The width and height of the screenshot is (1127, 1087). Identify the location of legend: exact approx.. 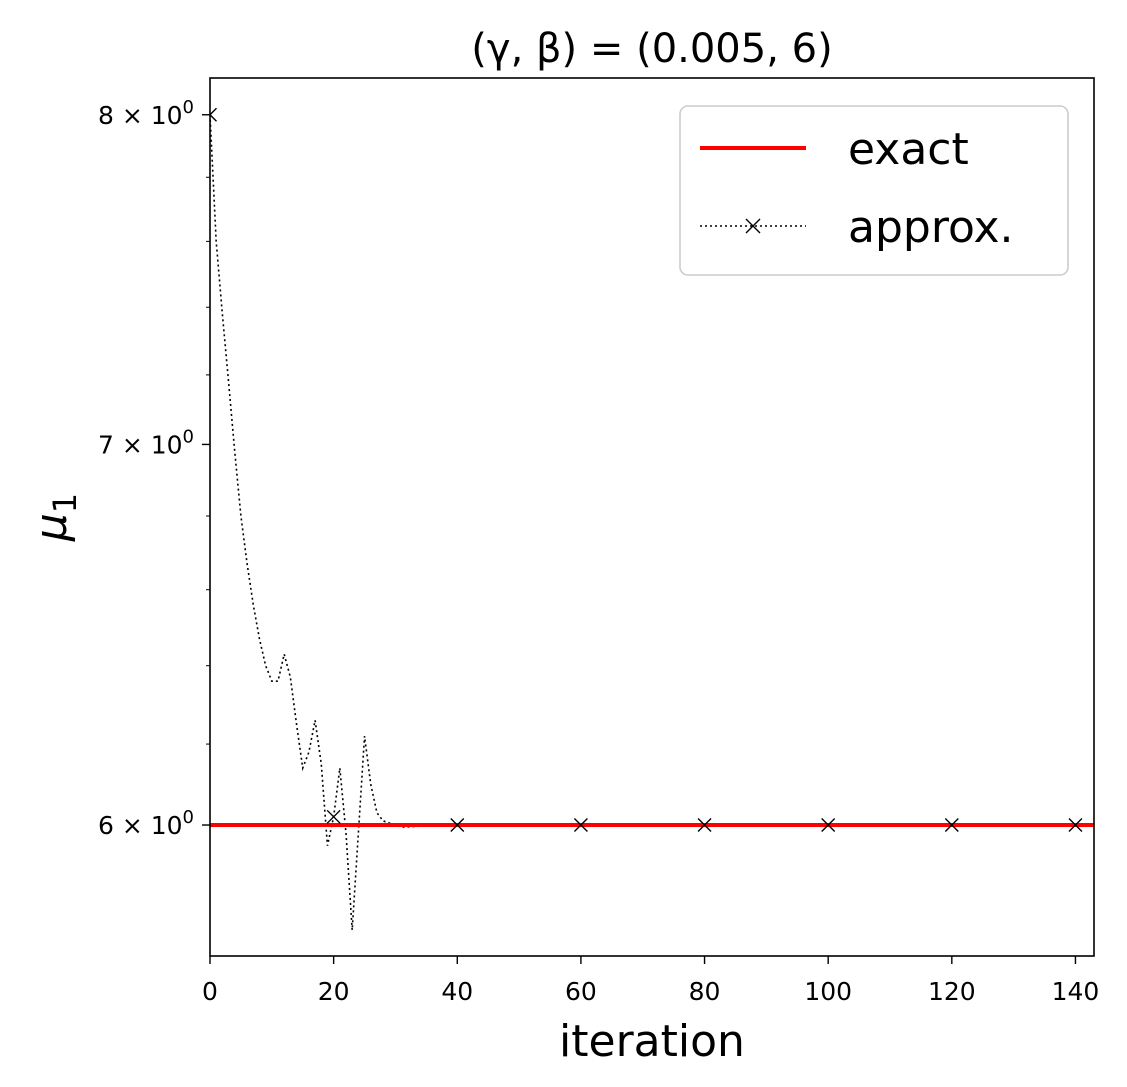
(874, 190).